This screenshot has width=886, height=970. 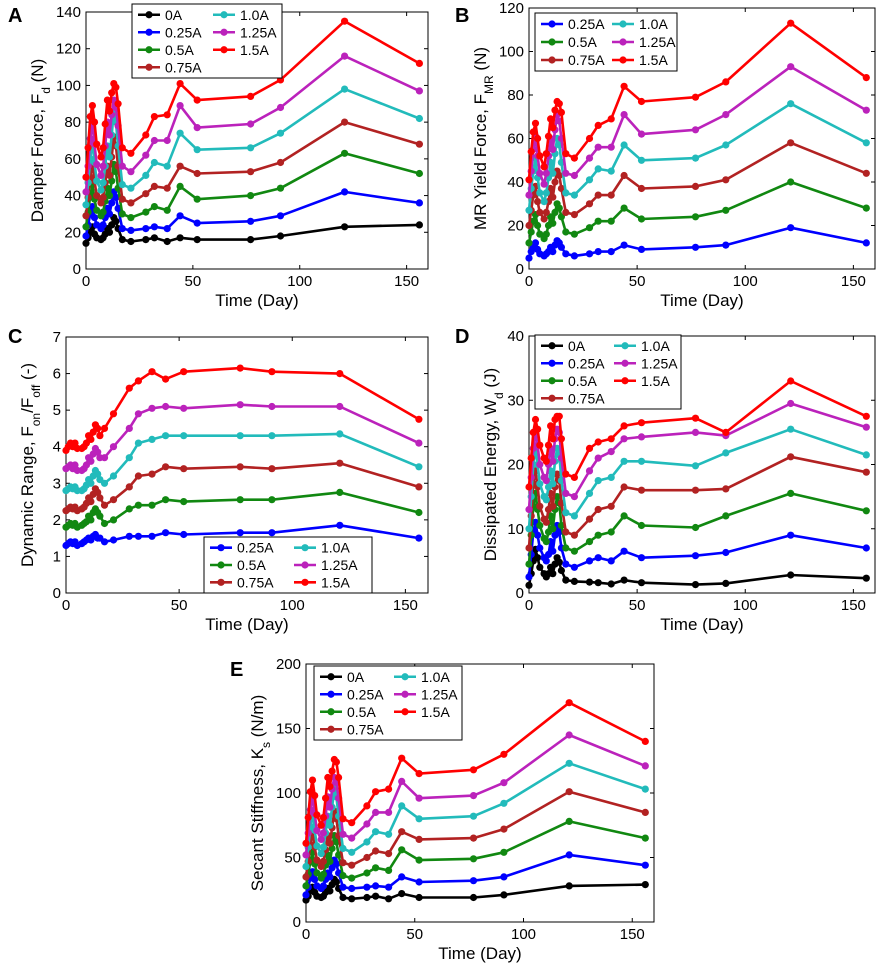 I want to click on panel-label: C, so click(x=15, y=337).